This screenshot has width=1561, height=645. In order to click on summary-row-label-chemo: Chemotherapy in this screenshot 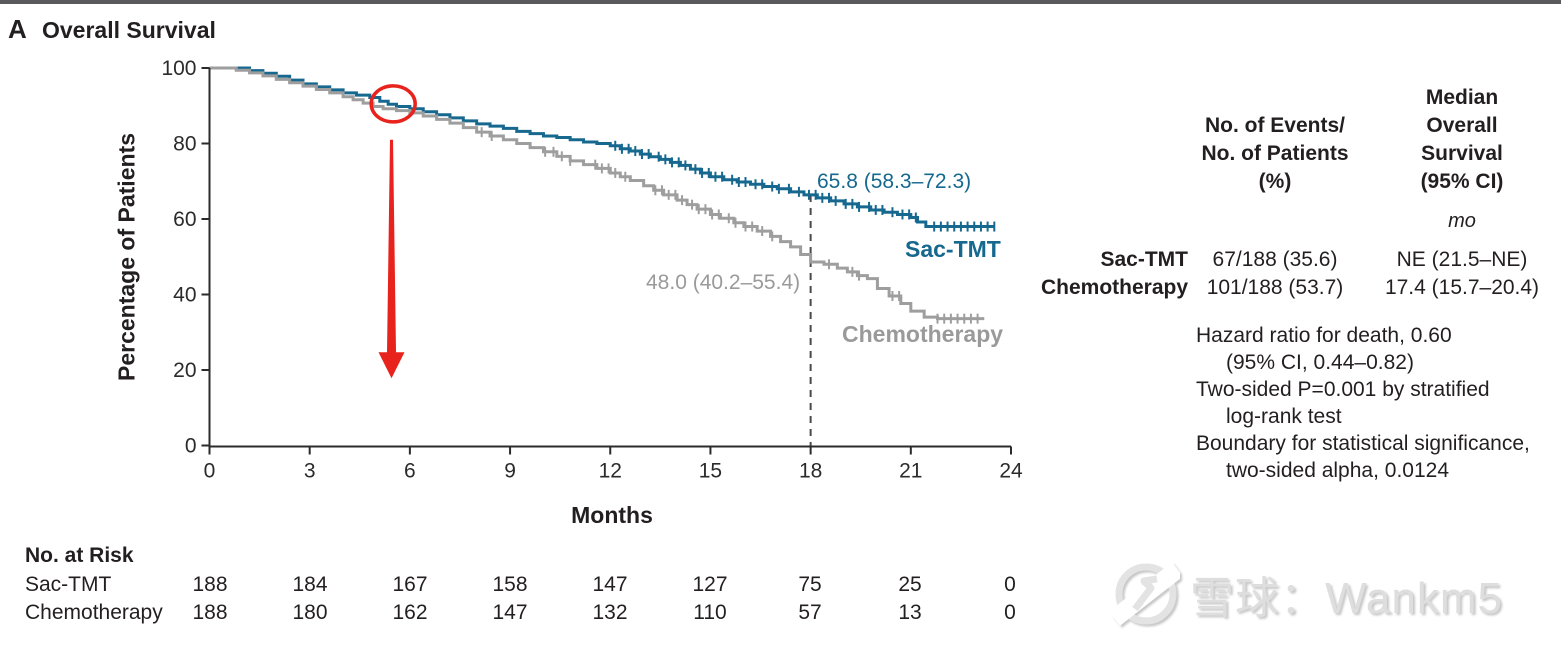, I will do `click(1114, 287)`.